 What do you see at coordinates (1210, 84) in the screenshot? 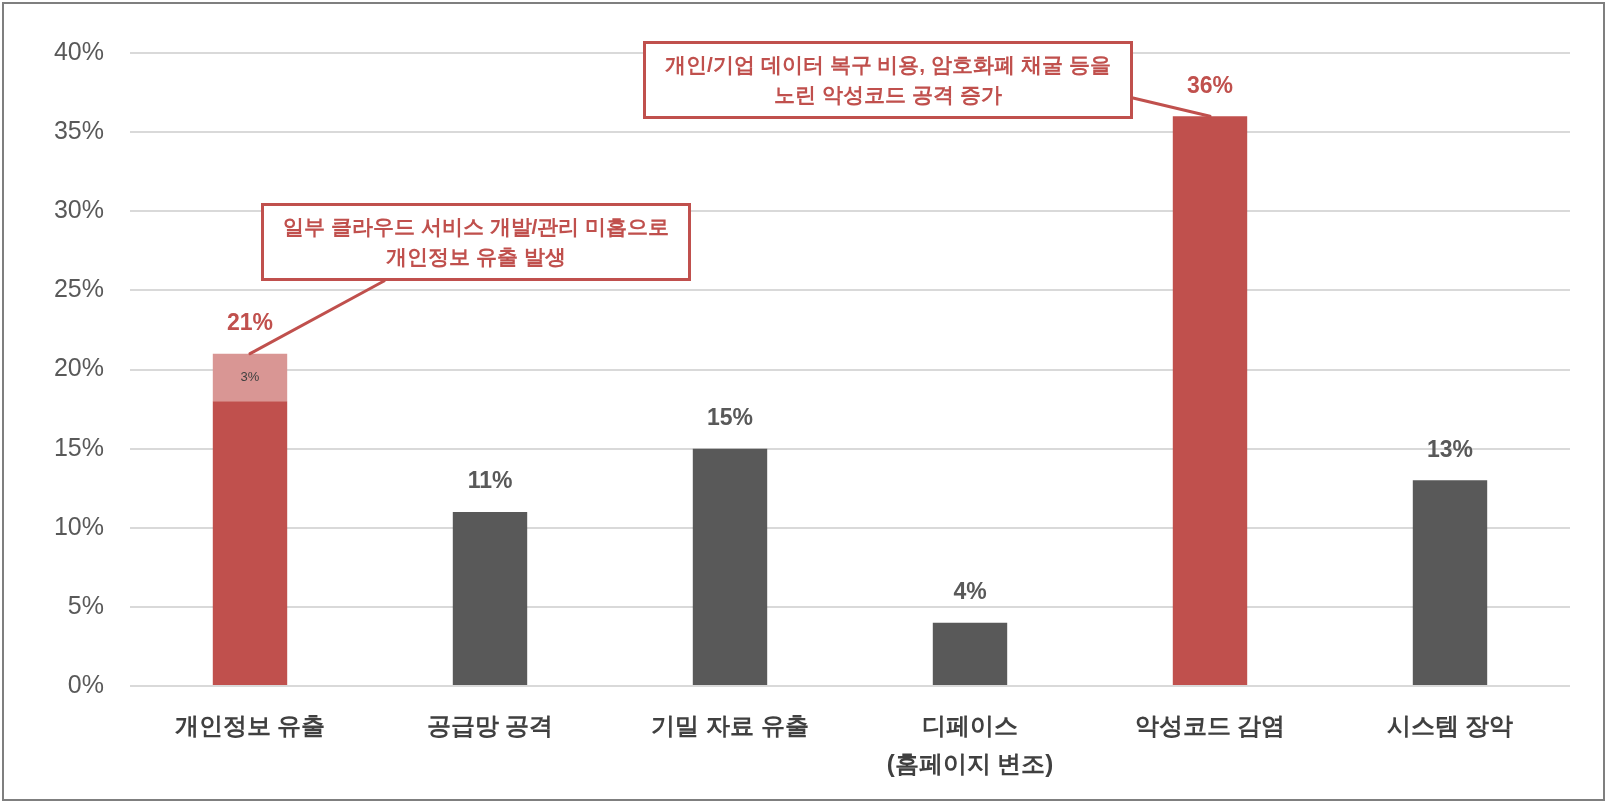
I see `data-label: 36%` at bounding box center [1210, 84].